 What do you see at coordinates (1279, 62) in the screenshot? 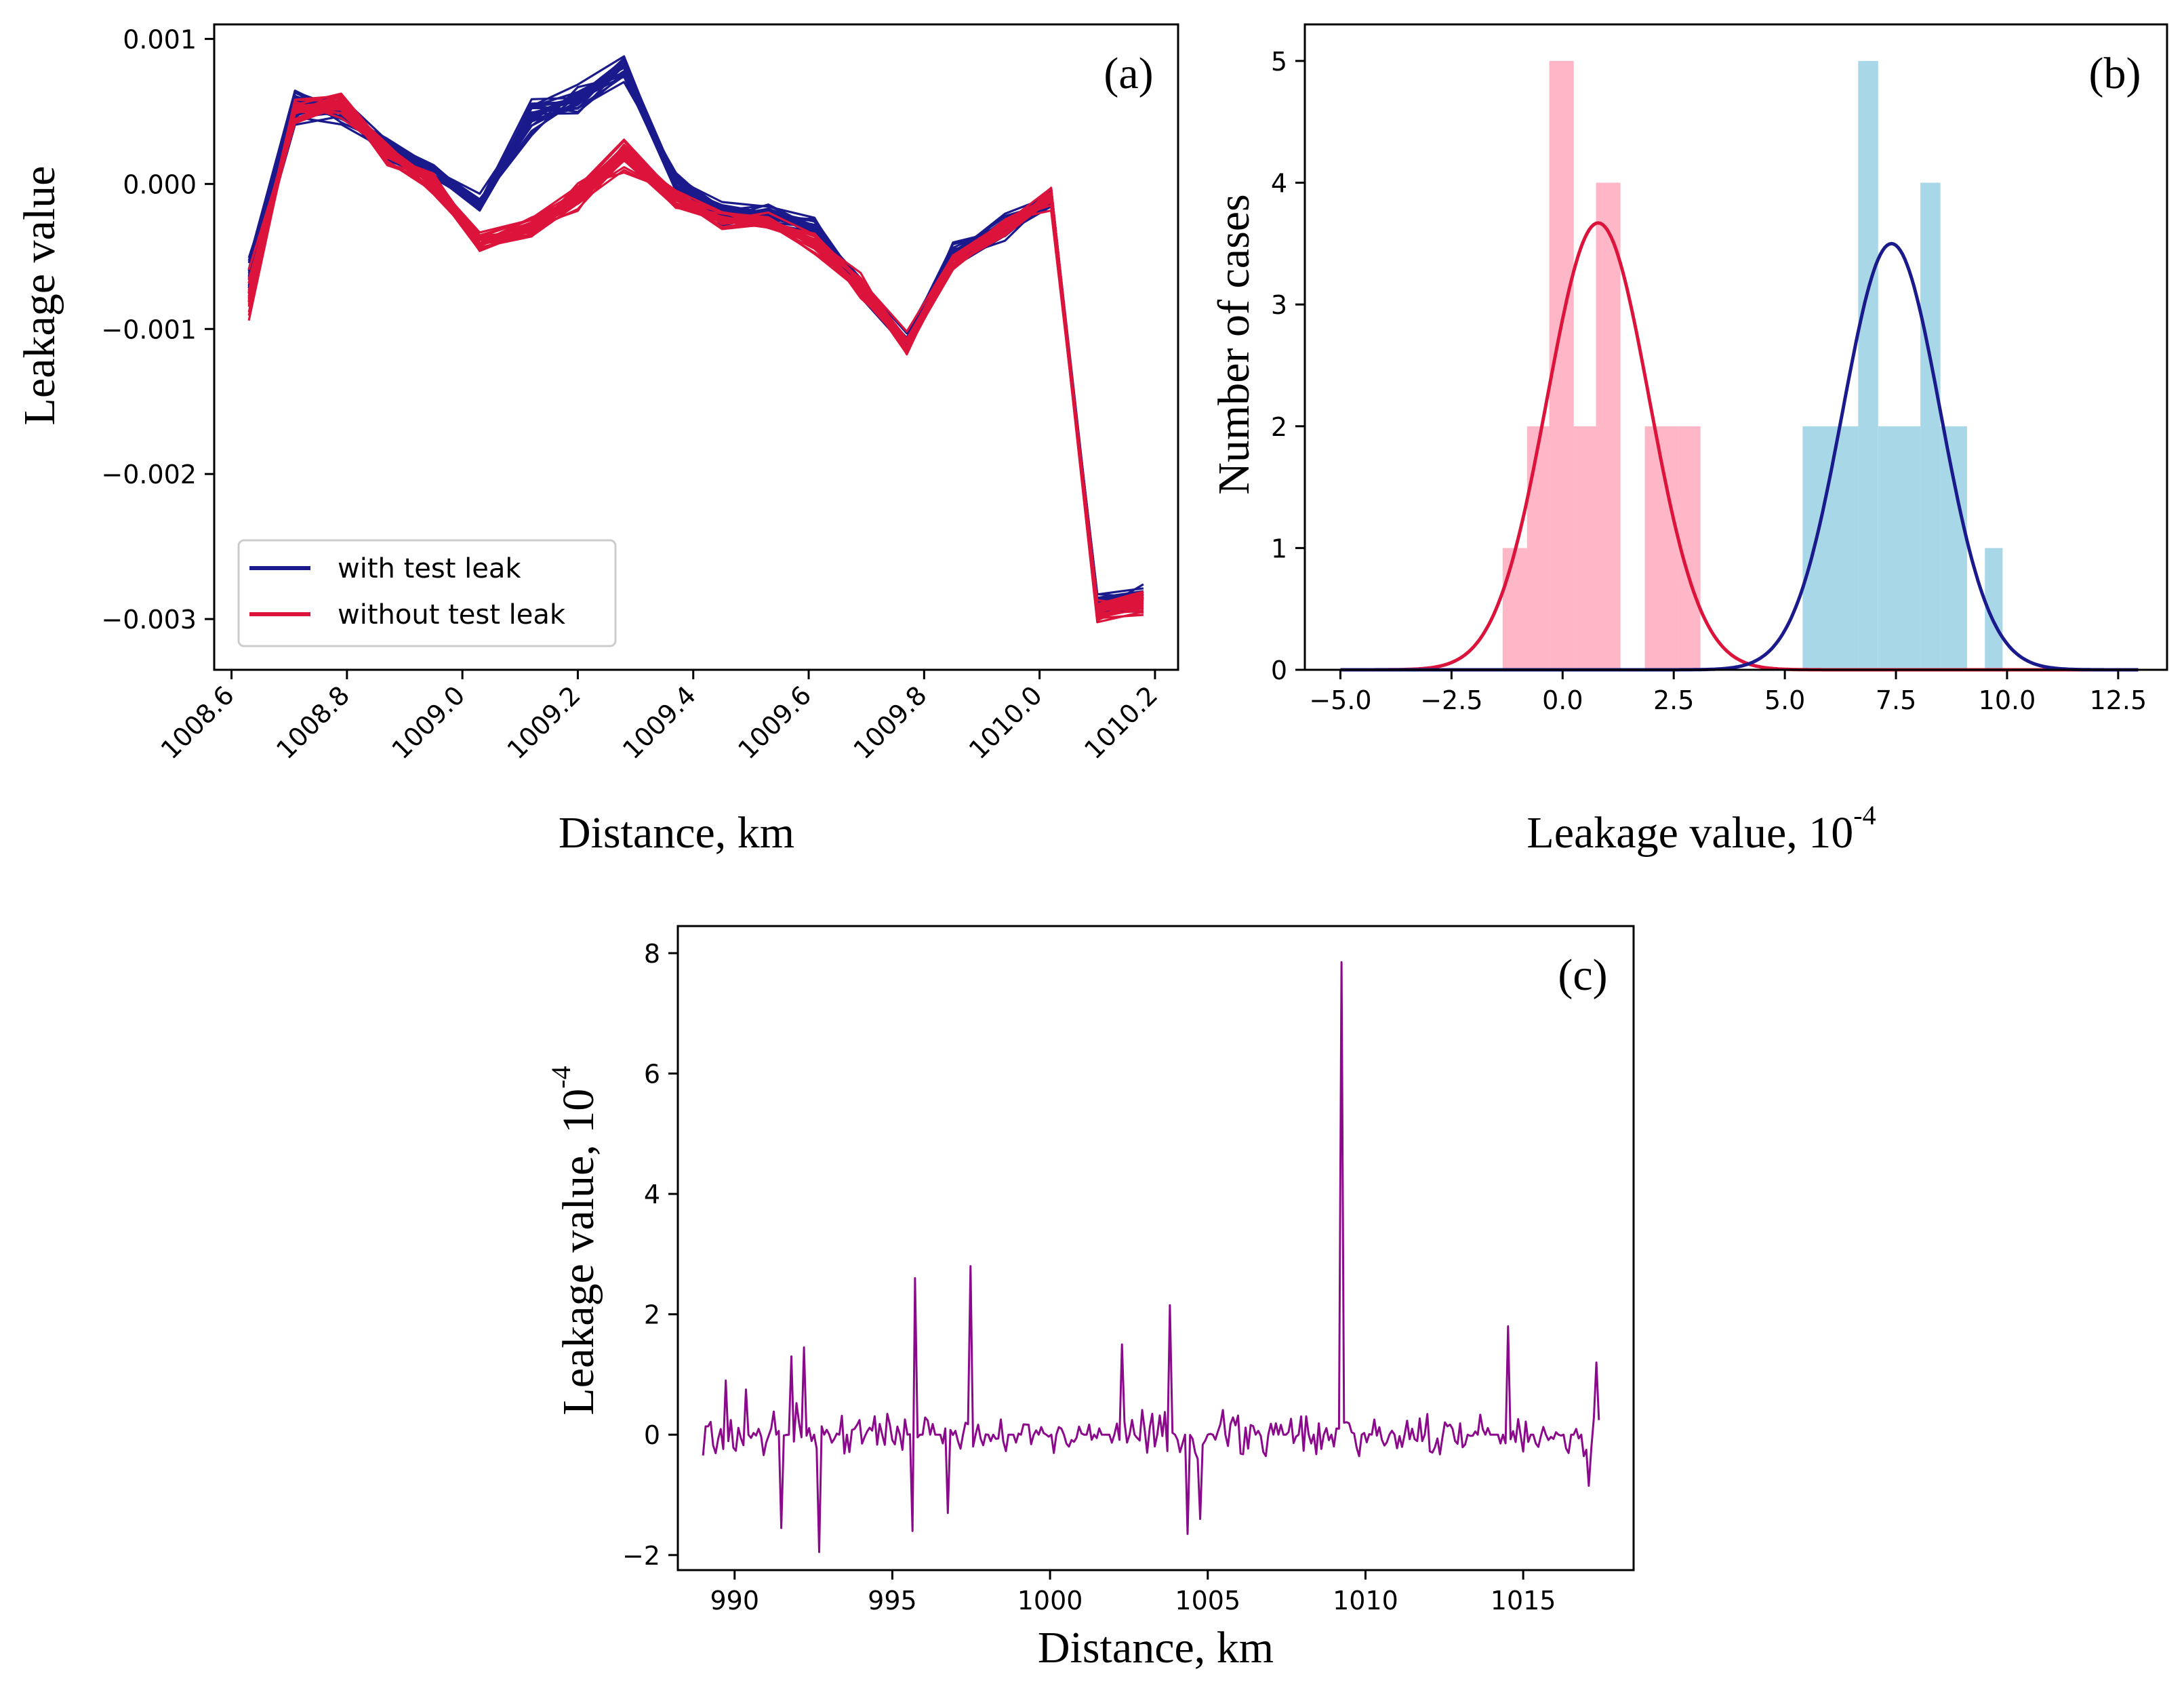
I see `y-tick-label: 5` at bounding box center [1279, 62].